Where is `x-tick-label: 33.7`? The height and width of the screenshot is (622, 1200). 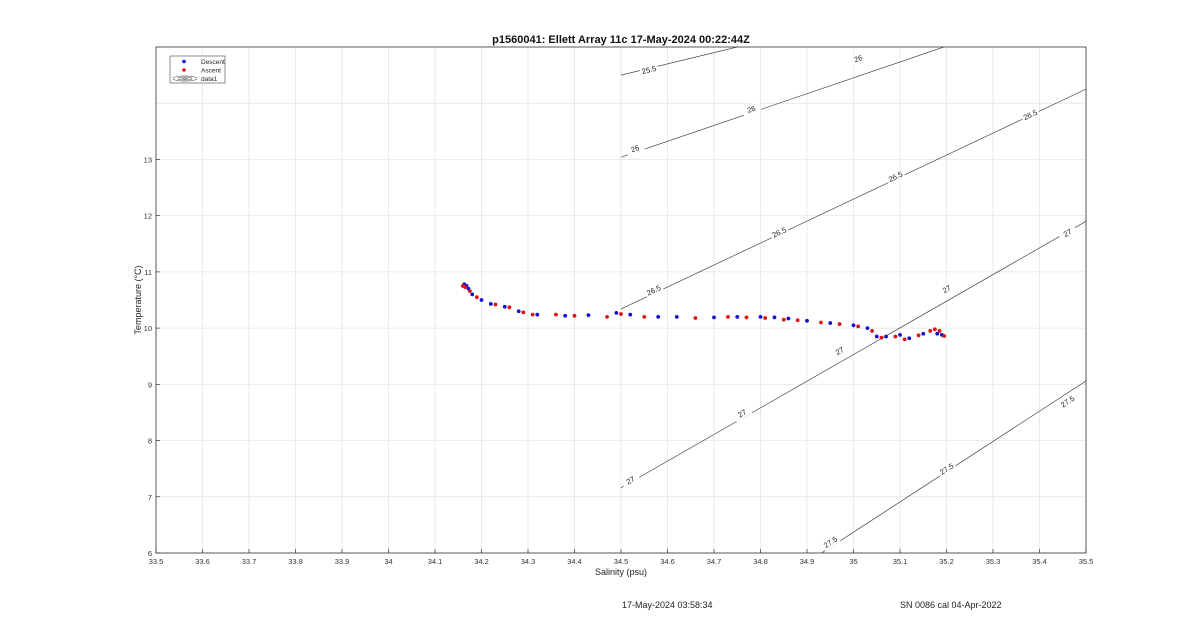
x-tick-label: 33.7 is located at coordinates (249, 561).